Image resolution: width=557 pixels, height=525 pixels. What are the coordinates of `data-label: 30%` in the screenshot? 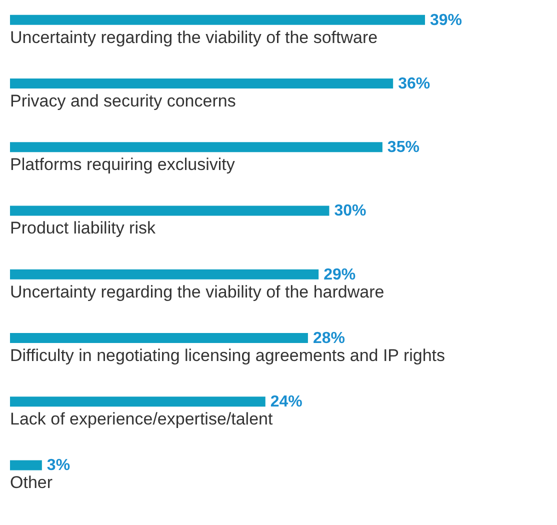 It's located at (350, 211).